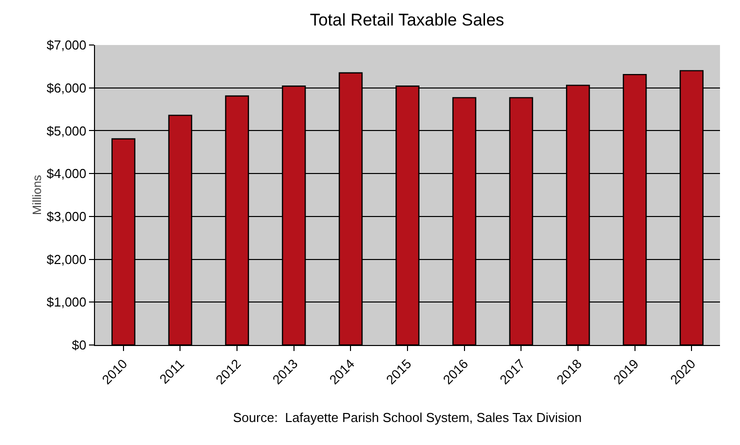  Describe the element at coordinates (66, 302) in the screenshot. I see `y-tick-label: $1,000` at that location.